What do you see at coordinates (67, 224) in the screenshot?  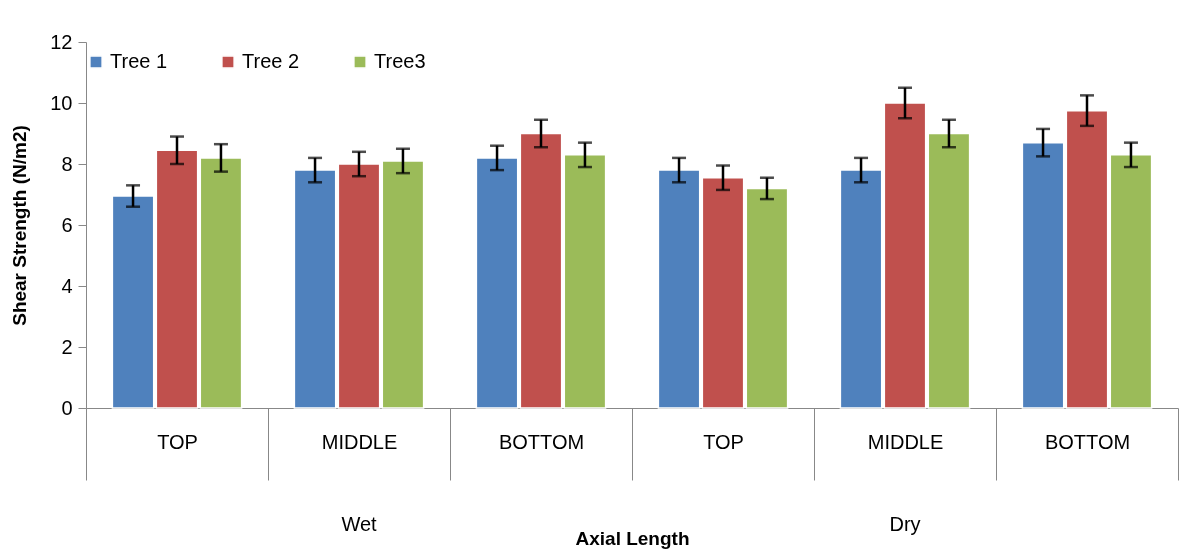 I see `y-tick-label: 6` at bounding box center [67, 224].